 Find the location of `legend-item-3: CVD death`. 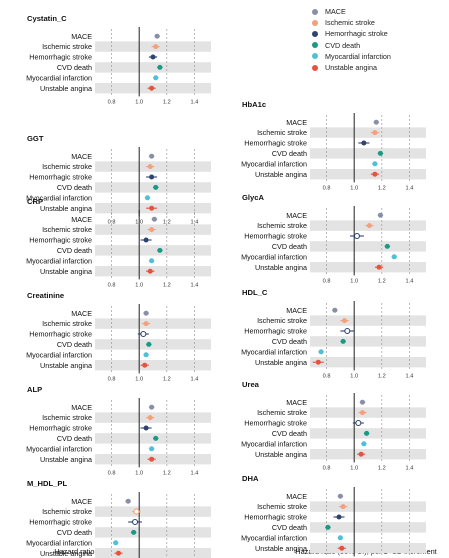

legend-item-3: CVD death is located at coordinates (351, 45).